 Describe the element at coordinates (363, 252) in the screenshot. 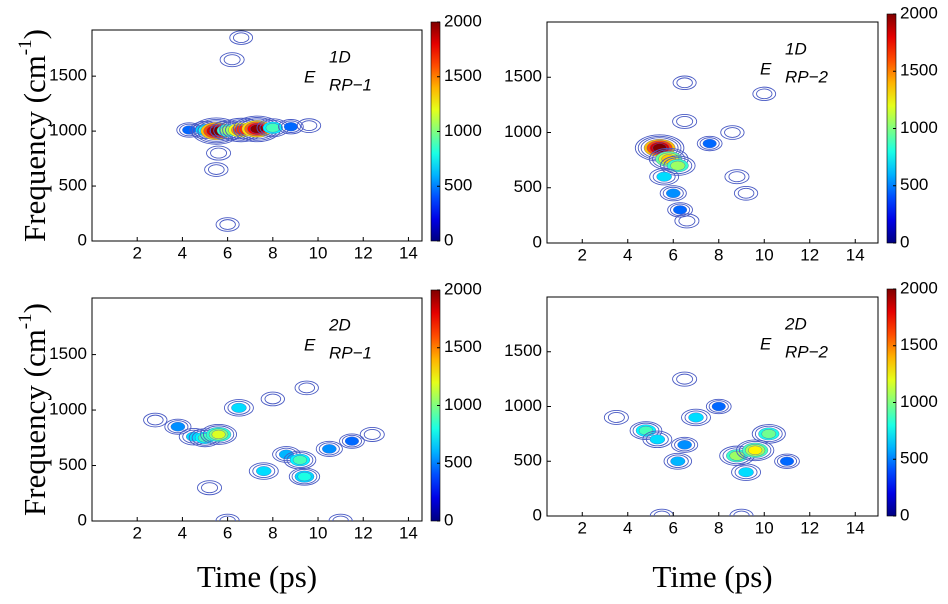

I see `x-tick-label: 12` at that location.